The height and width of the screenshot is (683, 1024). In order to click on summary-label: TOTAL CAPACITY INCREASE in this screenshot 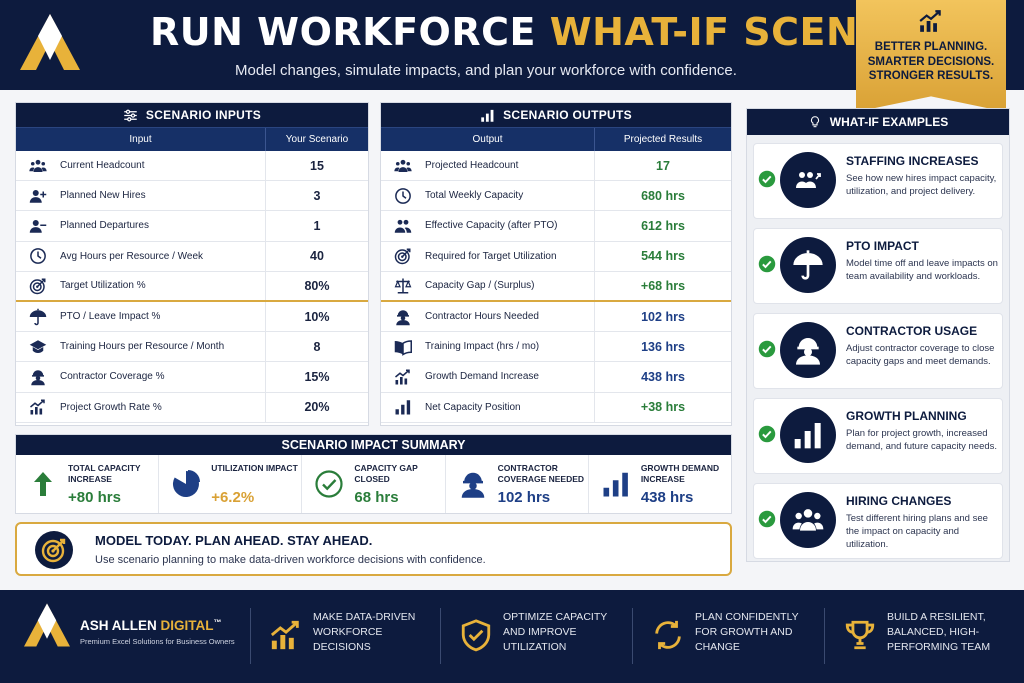, I will do `click(104, 473)`.